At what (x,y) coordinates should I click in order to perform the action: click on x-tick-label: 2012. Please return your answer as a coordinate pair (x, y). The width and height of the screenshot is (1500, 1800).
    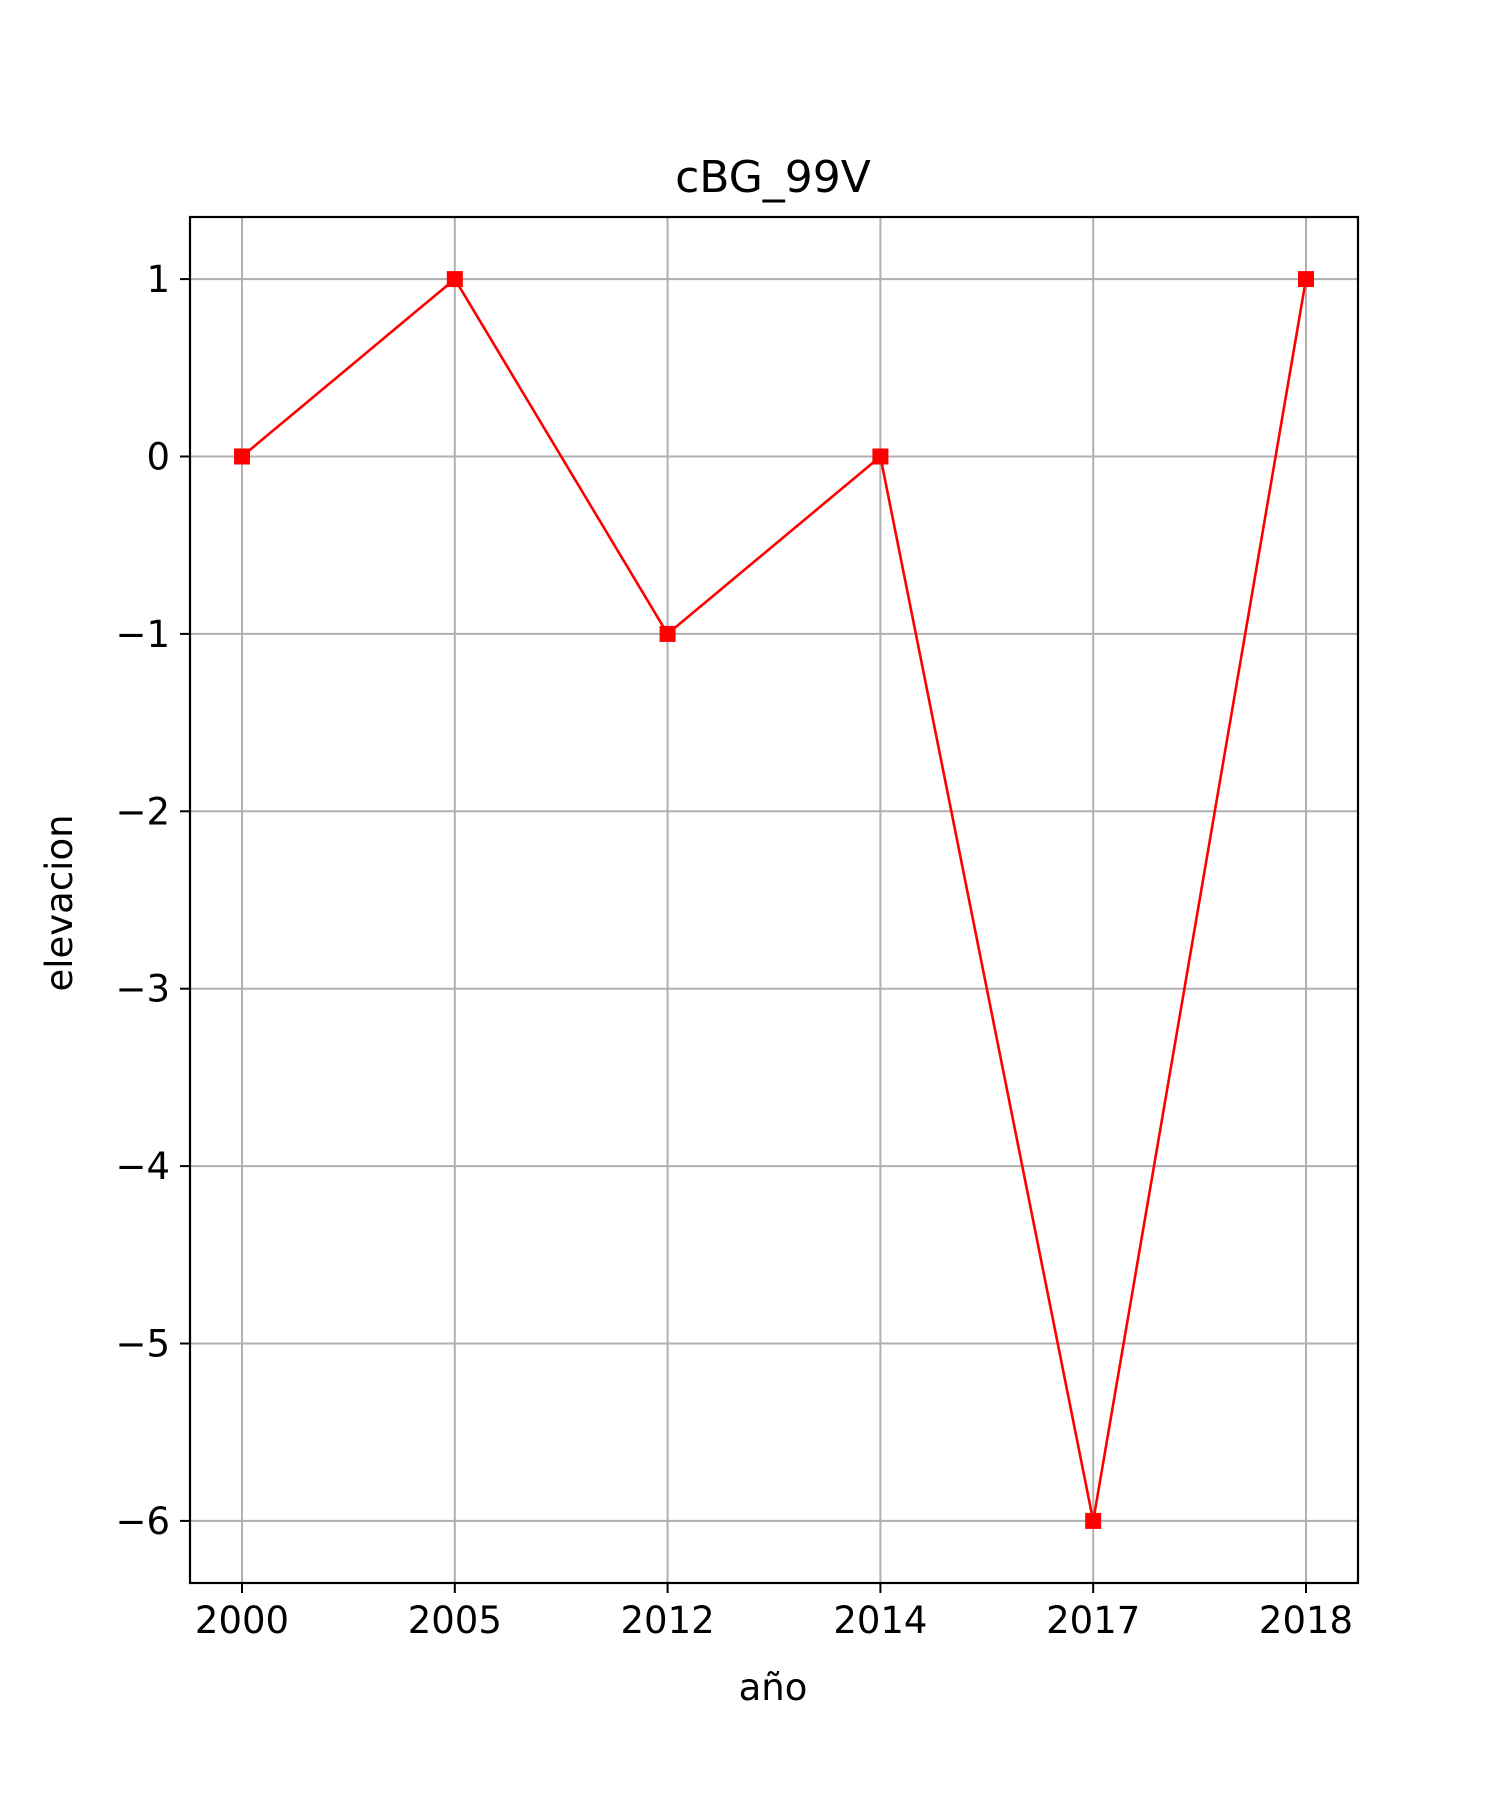
    Looking at the image, I should click on (668, 1620).